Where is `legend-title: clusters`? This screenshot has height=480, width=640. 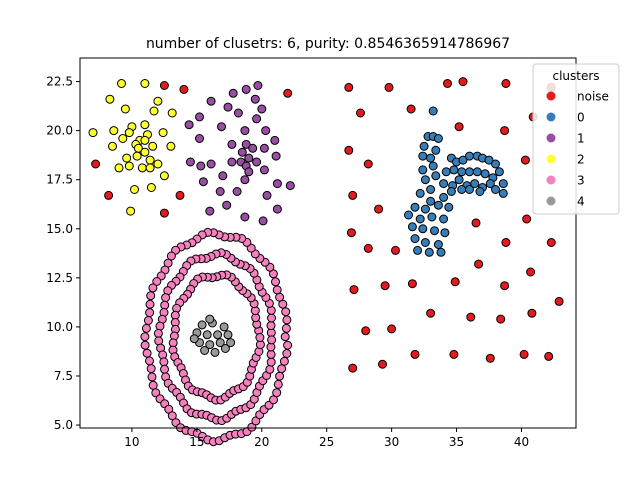 legend-title: clusters is located at coordinates (575, 76).